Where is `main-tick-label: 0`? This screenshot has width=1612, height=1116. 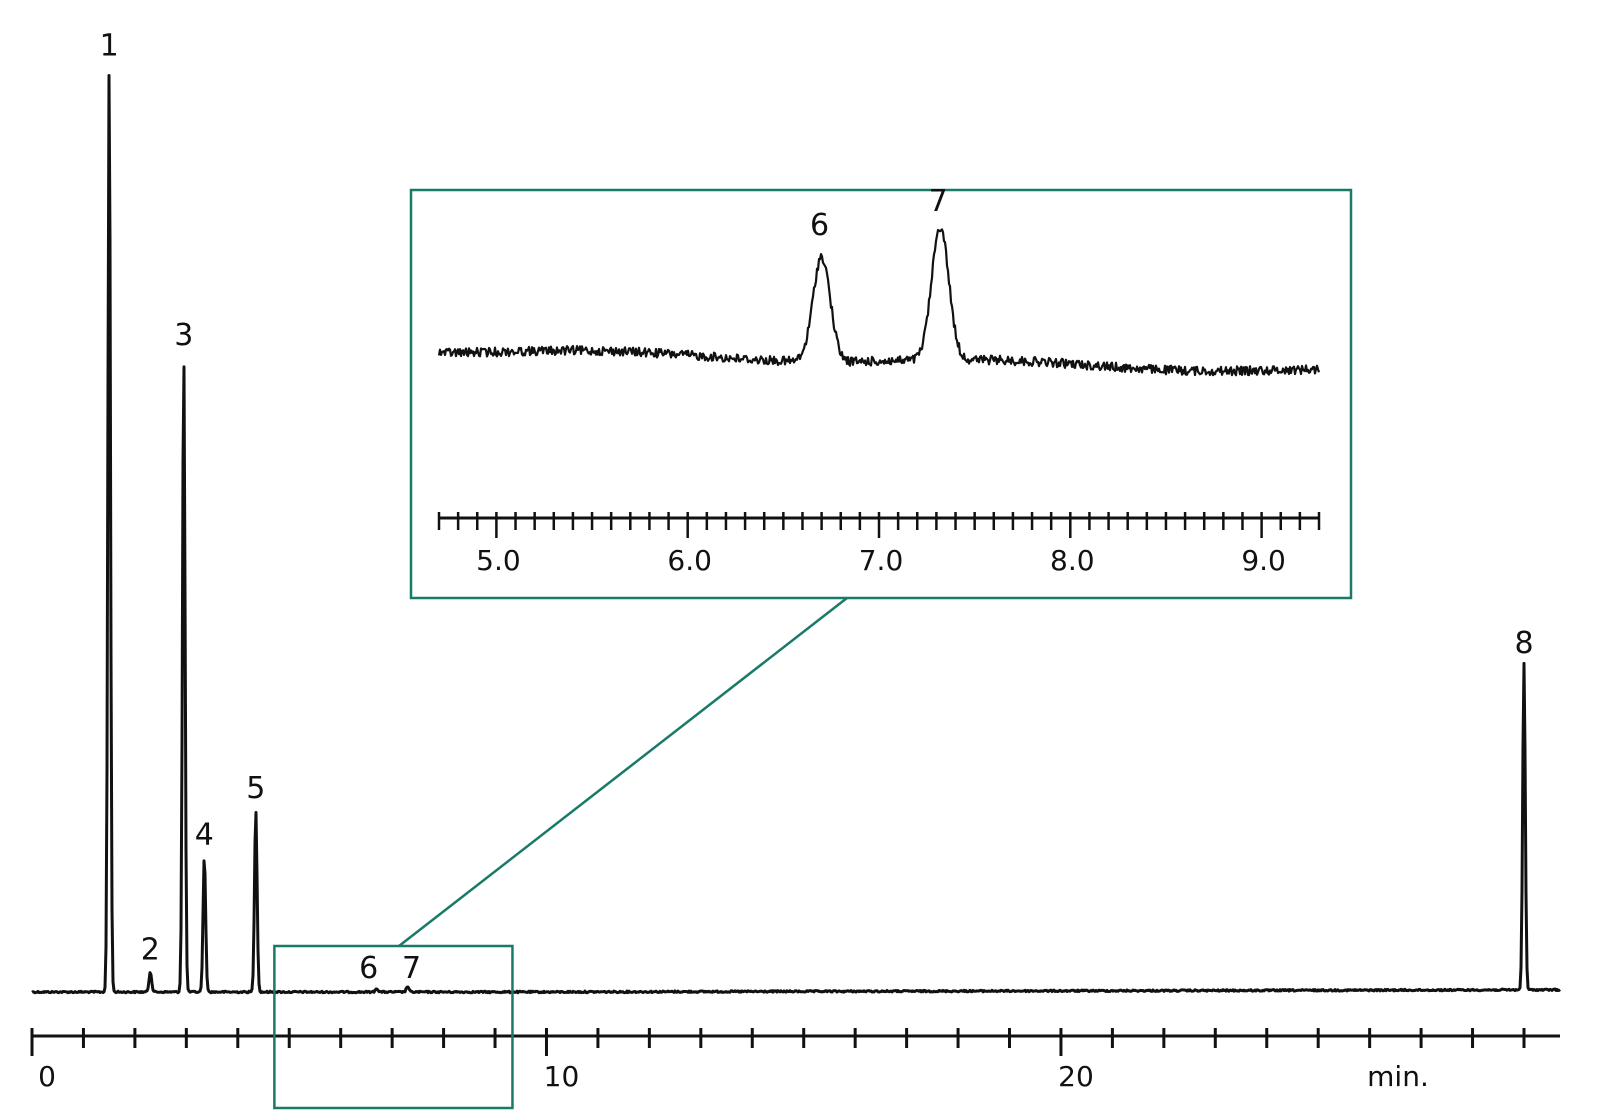
main-tick-label: 0 is located at coordinates (47, 1076).